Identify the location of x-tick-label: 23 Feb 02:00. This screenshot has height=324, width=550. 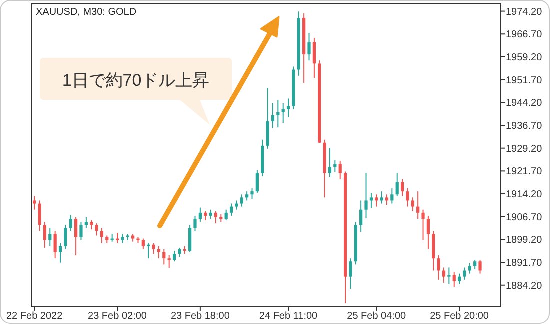
(118, 316).